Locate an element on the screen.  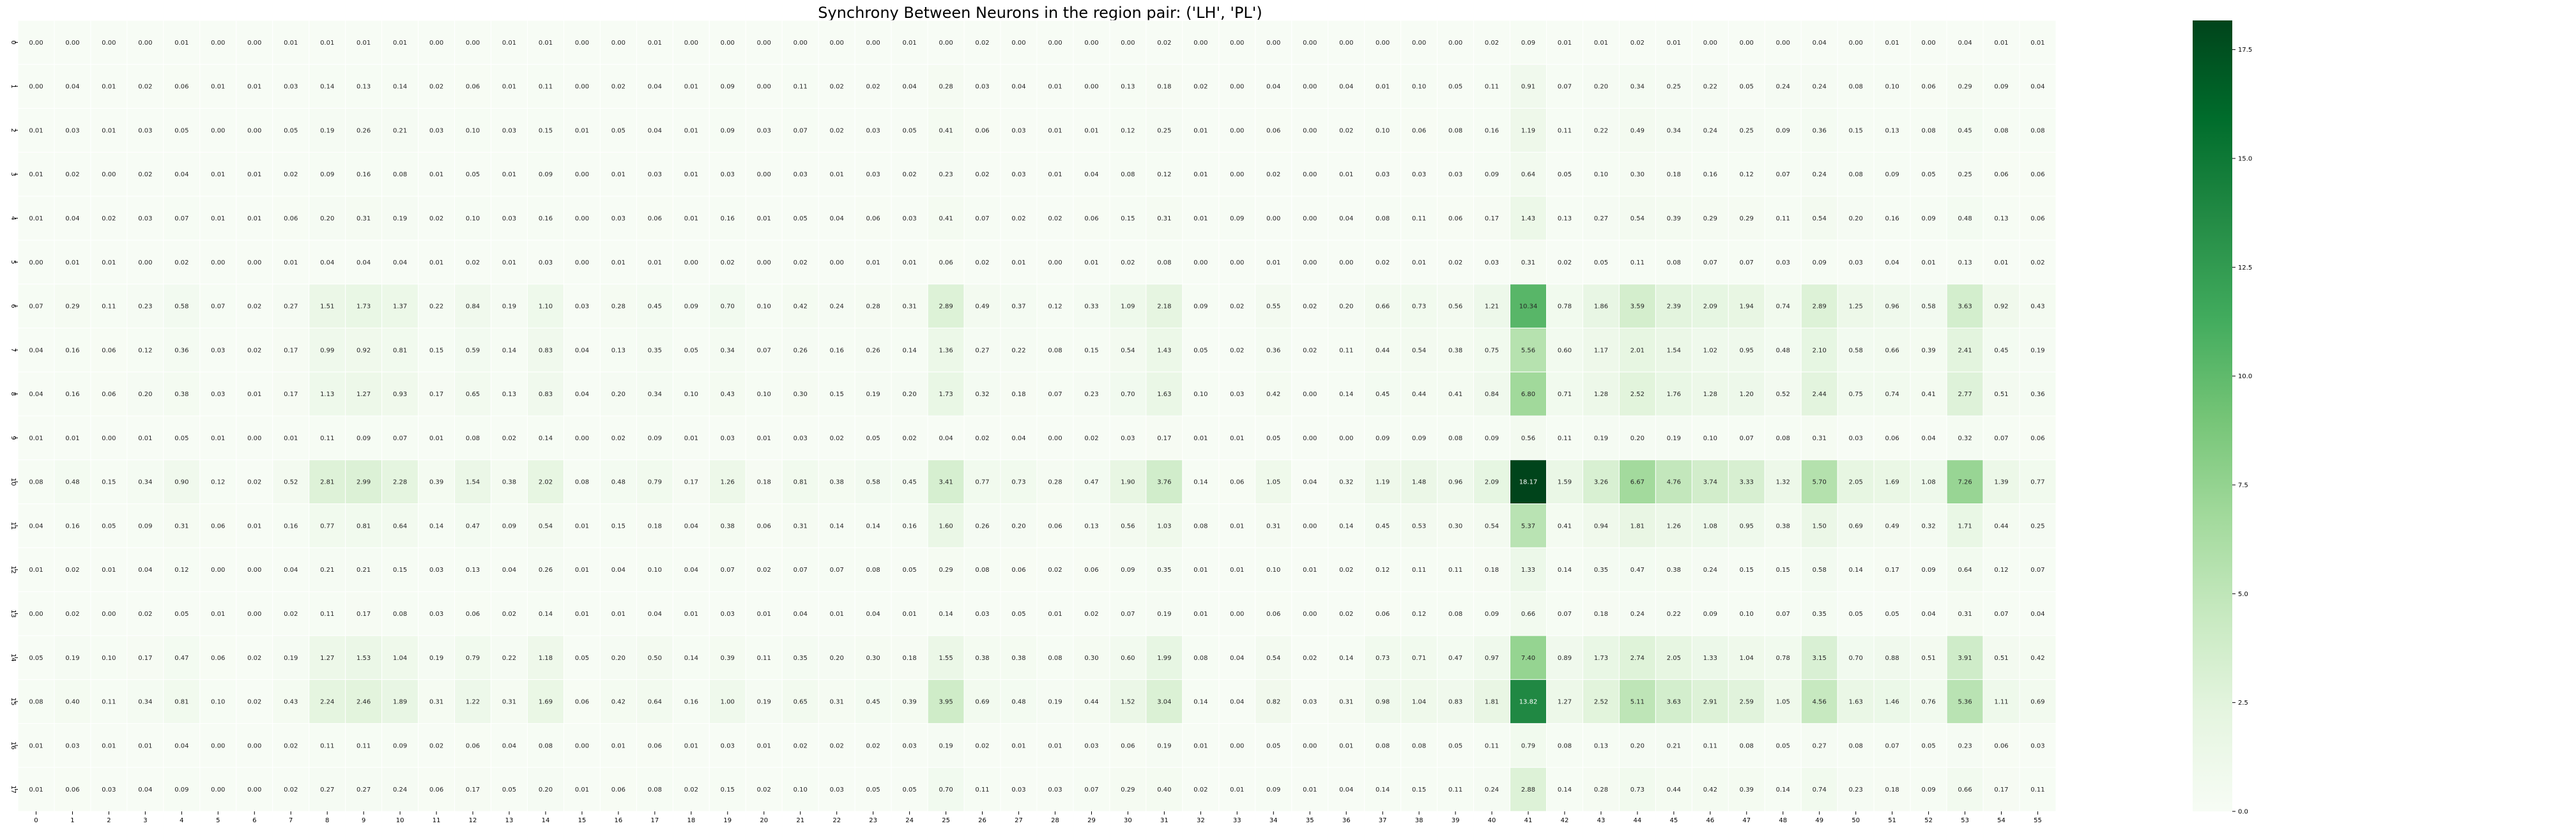
x-tick-label: 33 is located at coordinates (1237, 820).